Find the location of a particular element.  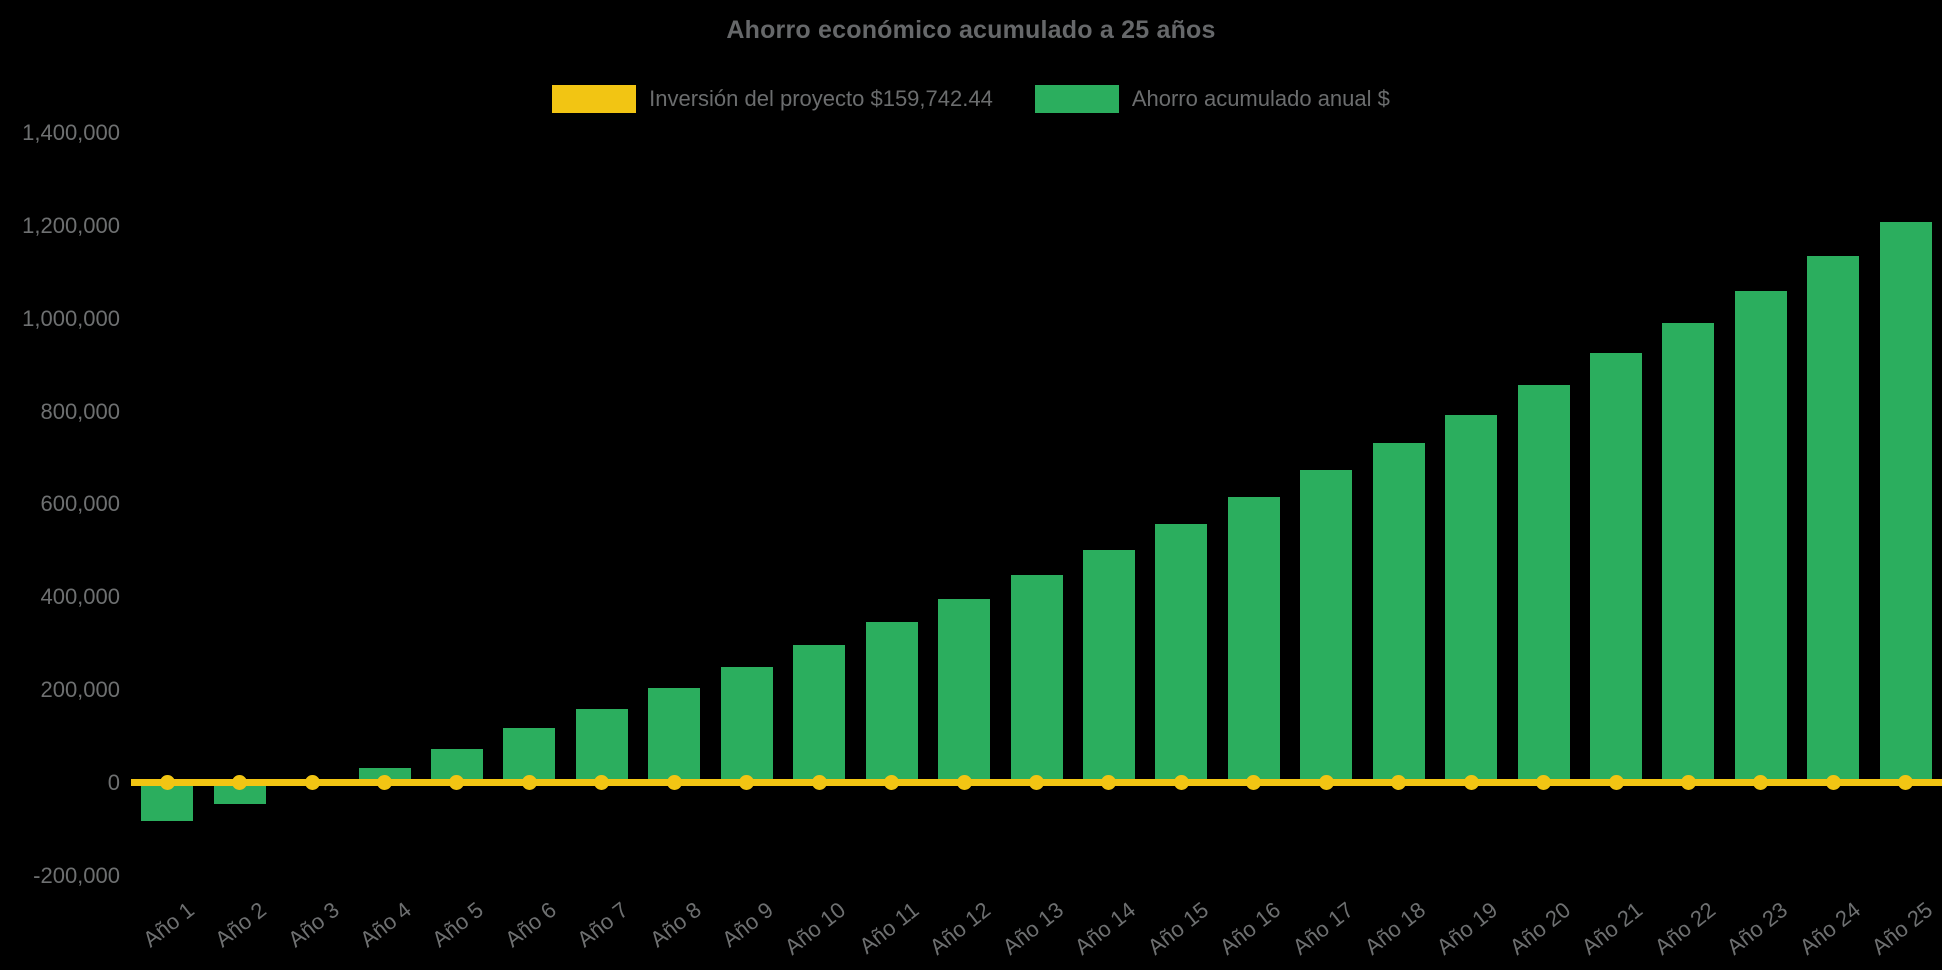

legend-swatch-bar is located at coordinates (1076, 99).